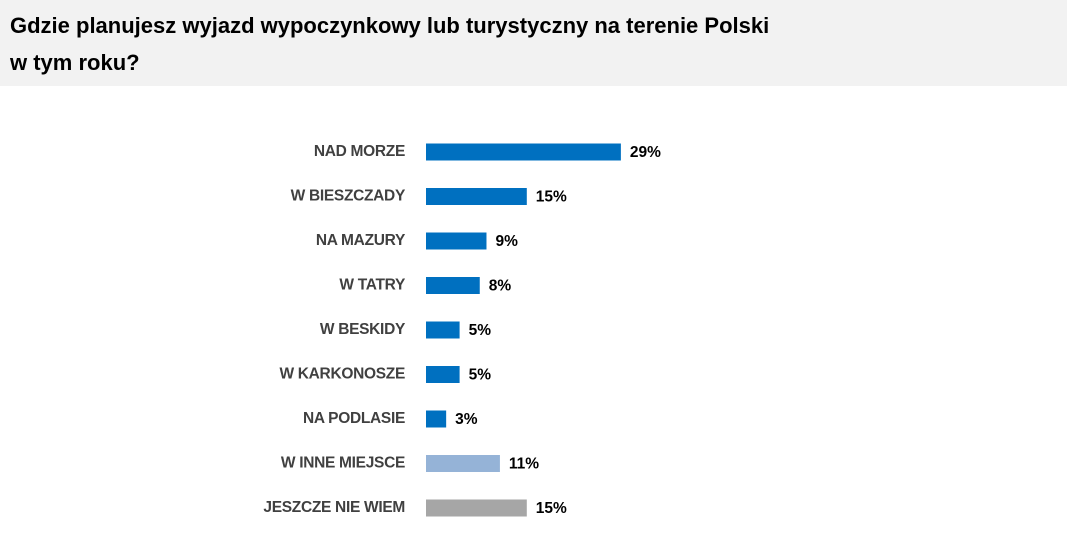  Describe the element at coordinates (466, 419) in the screenshot. I see `value-label: 3%` at that location.